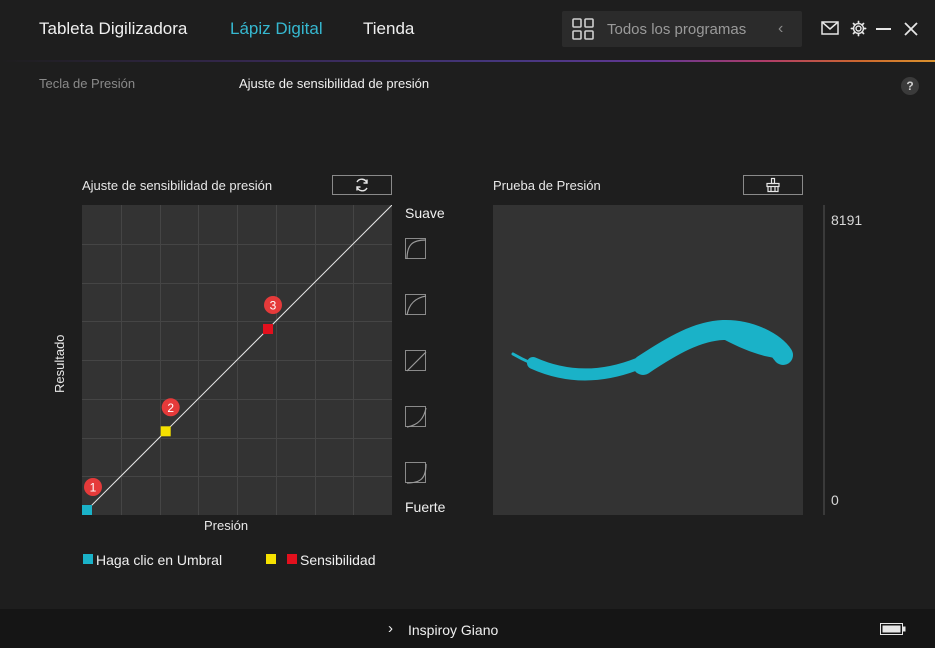  I want to click on refresh-icon, so click(362, 185).